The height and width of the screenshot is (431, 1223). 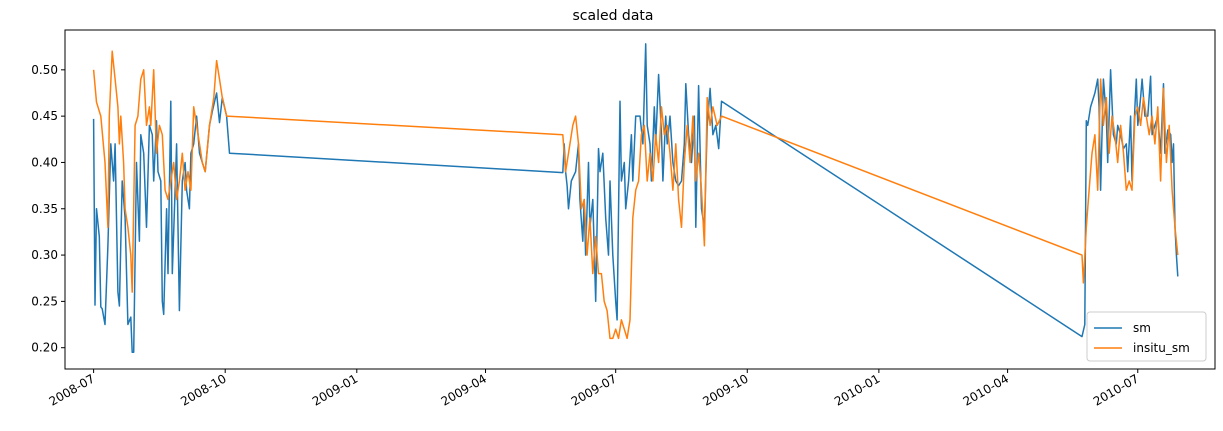 What do you see at coordinates (1146, 336) in the screenshot?
I see `legend: sm insitu_sm` at bounding box center [1146, 336].